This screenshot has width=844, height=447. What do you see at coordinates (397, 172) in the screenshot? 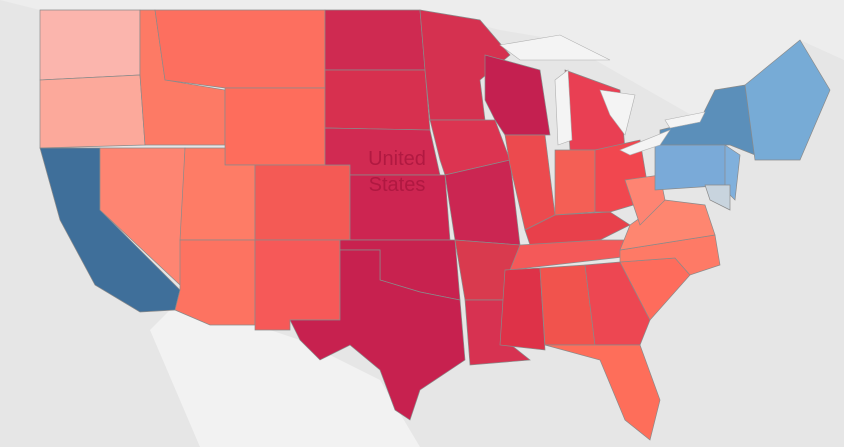
I see `country-label: United States` at bounding box center [397, 172].